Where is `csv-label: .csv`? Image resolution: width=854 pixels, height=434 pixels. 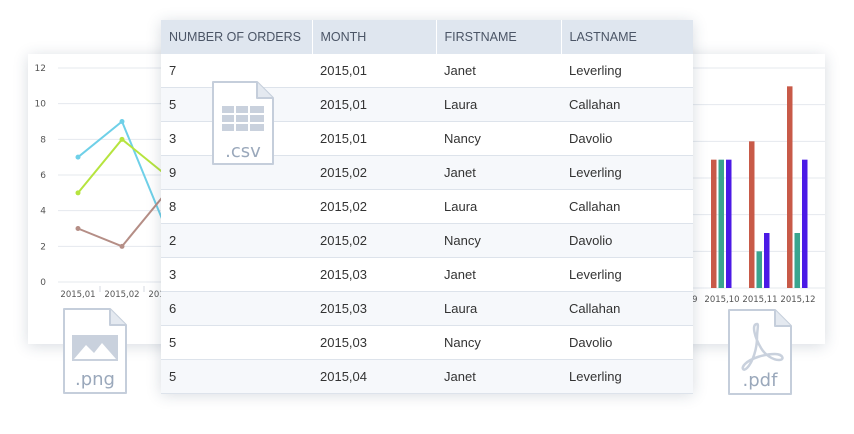 csv-label: .csv is located at coordinates (243, 151).